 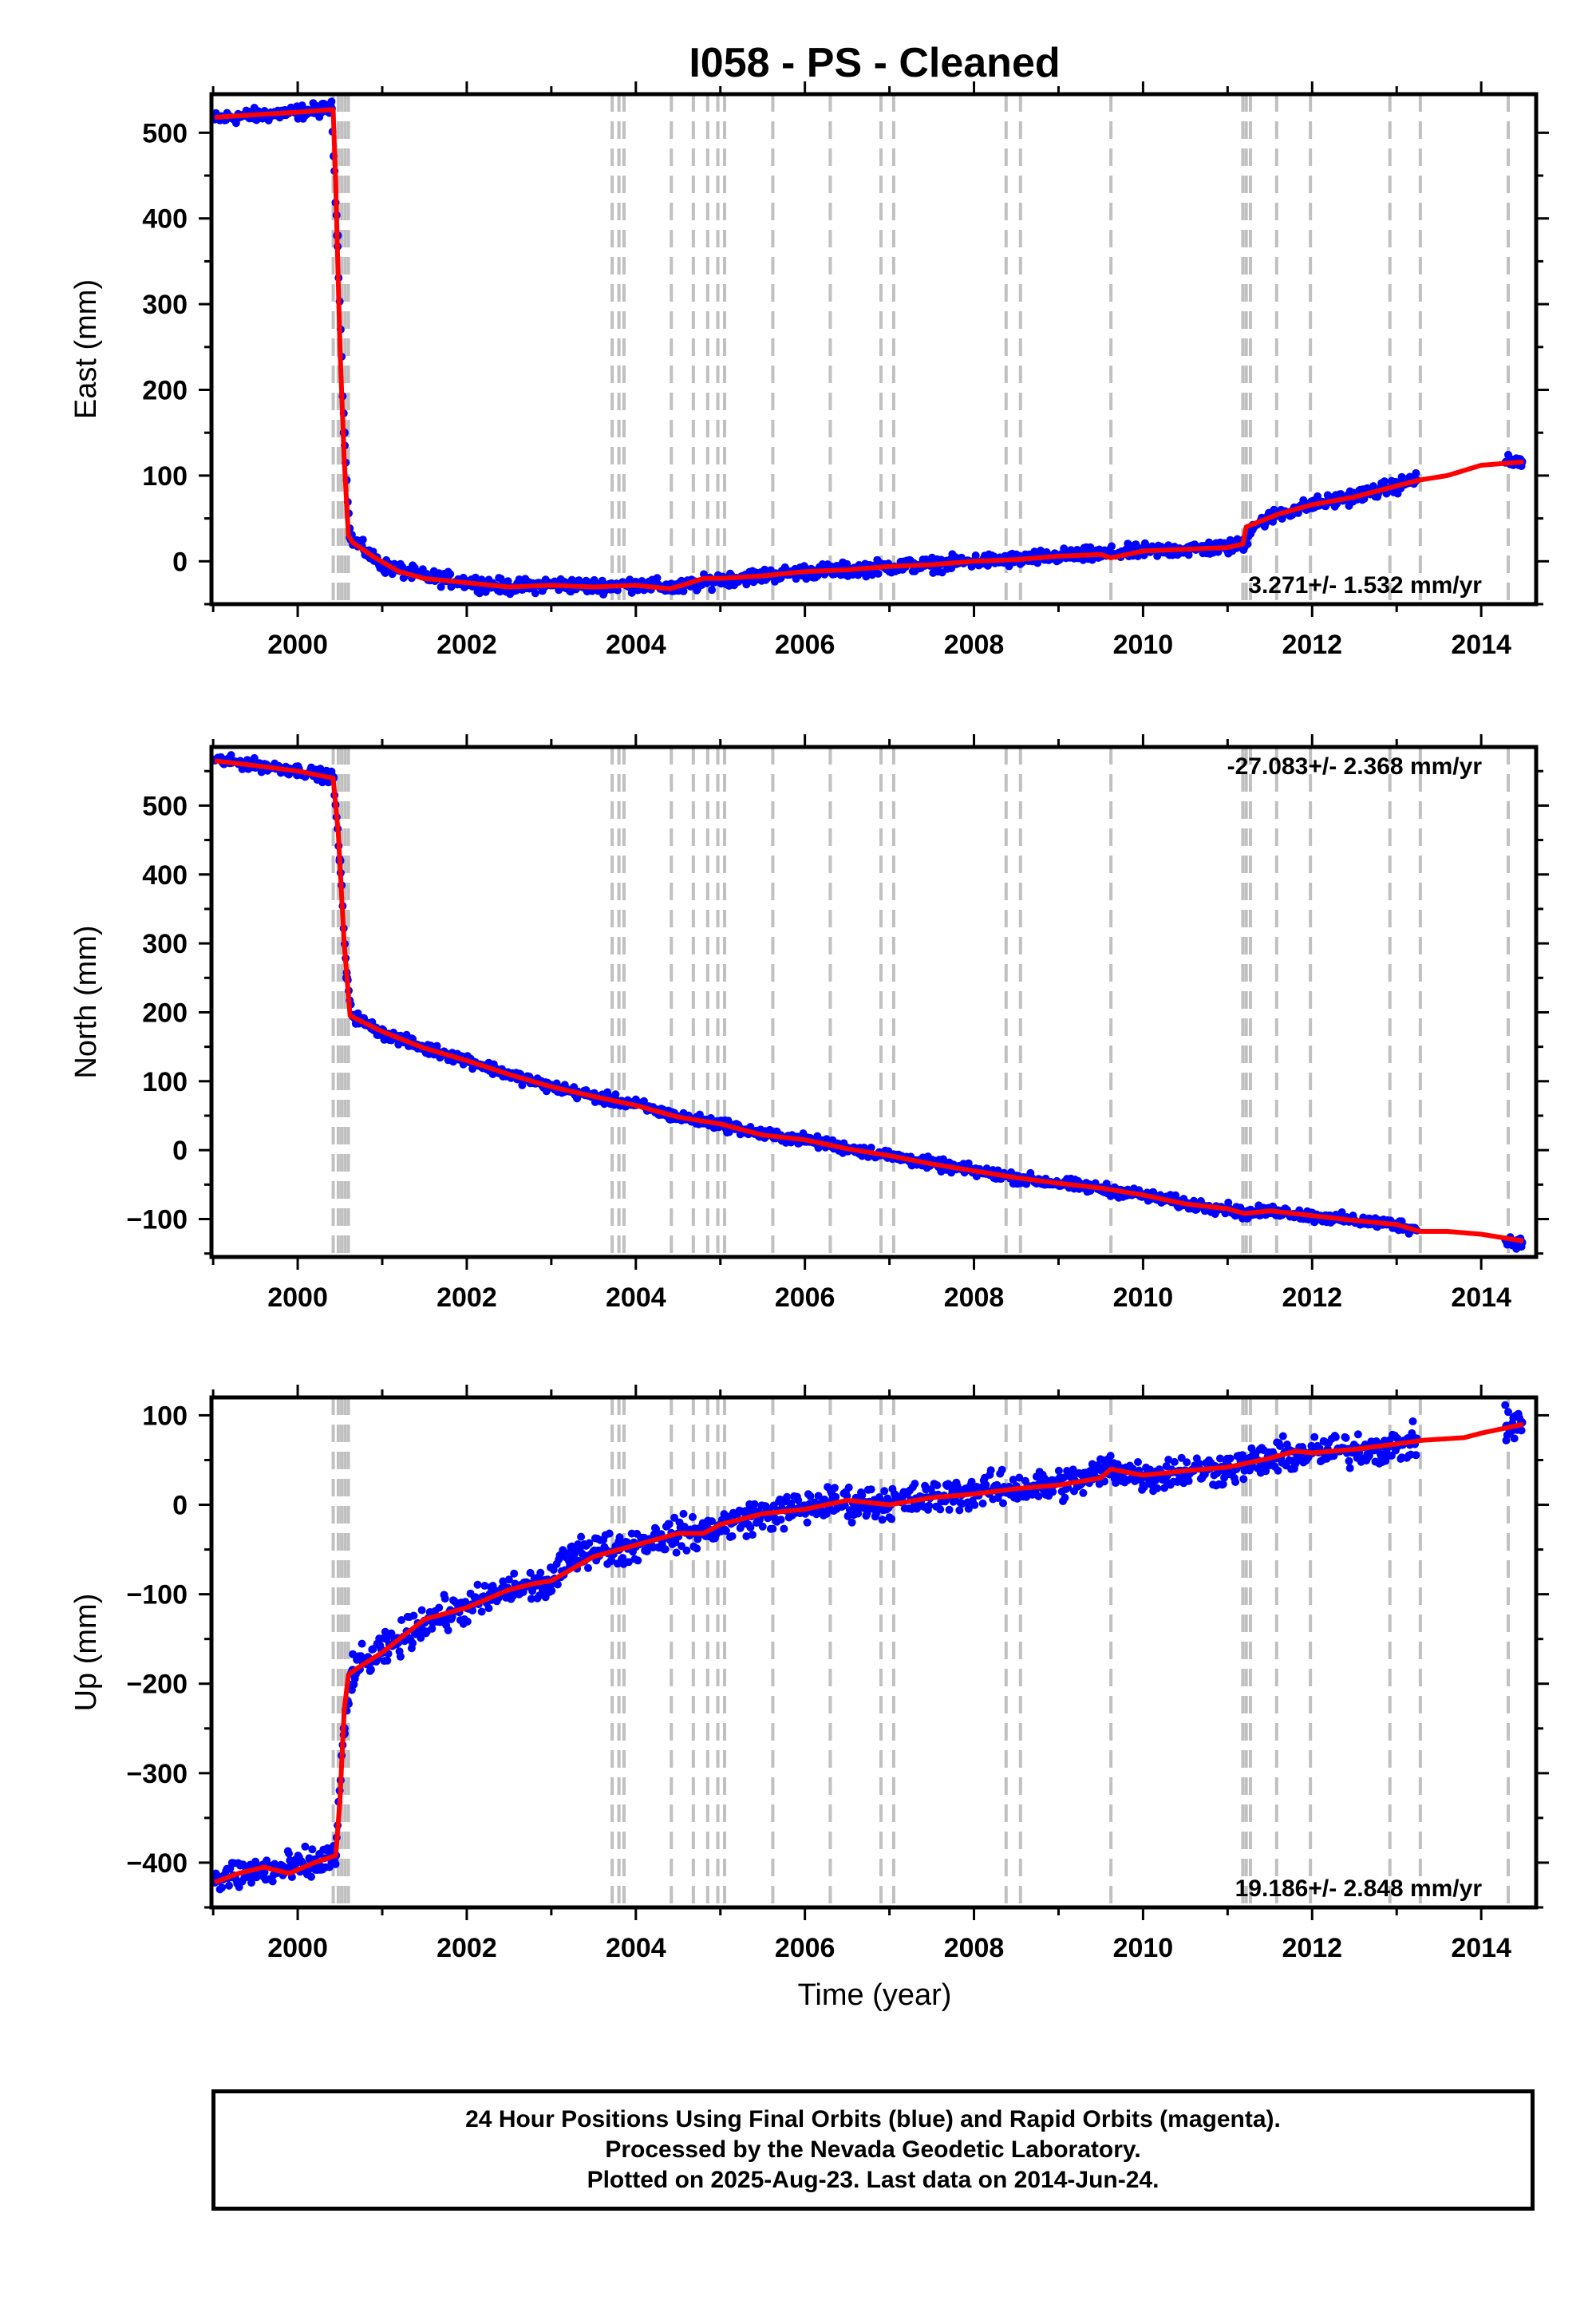 What do you see at coordinates (1481, 1297) in the screenshot?
I see `x-tick-label: 2014` at bounding box center [1481, 1297].